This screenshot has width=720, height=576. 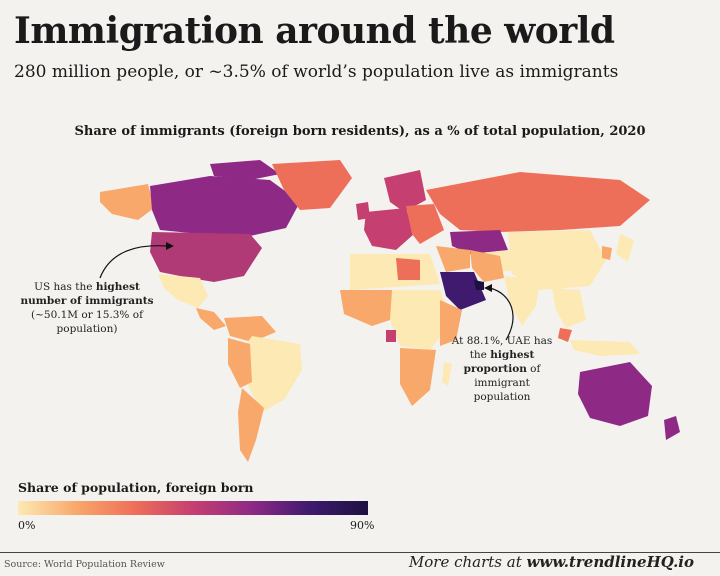 What do you see at coordinates (389, 229) in the screenshot?
I see `region-western-europe` at bounding box center [389, 229].